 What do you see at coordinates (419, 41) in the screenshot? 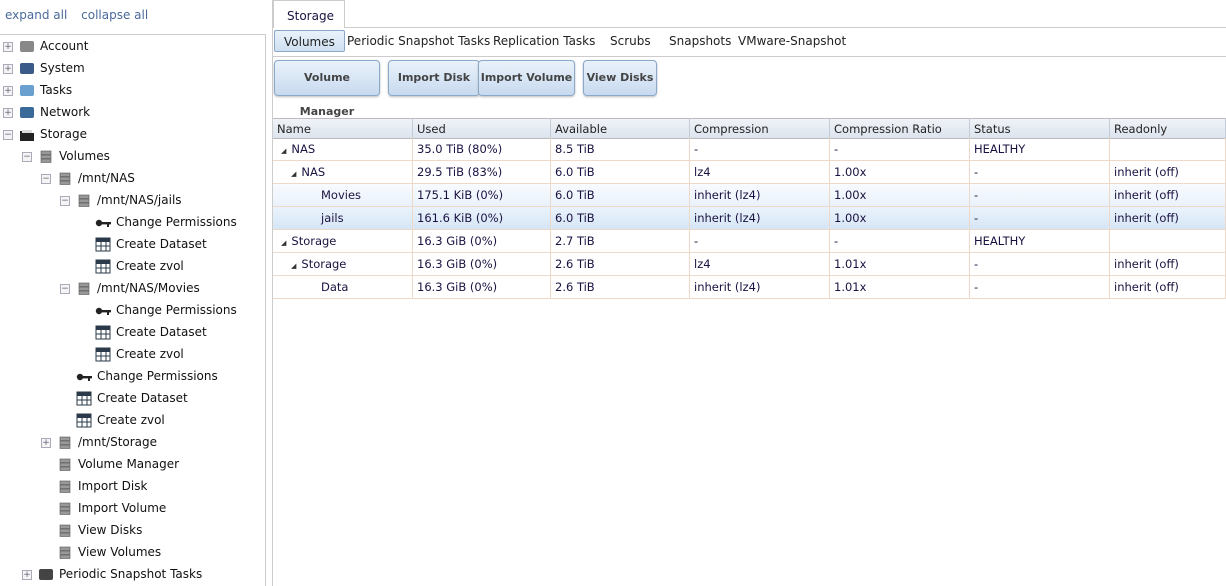
I see `subtab-periodic-snapshot-tasks: Periodic Snapshot Tasks` at bounding box center [419, 41].